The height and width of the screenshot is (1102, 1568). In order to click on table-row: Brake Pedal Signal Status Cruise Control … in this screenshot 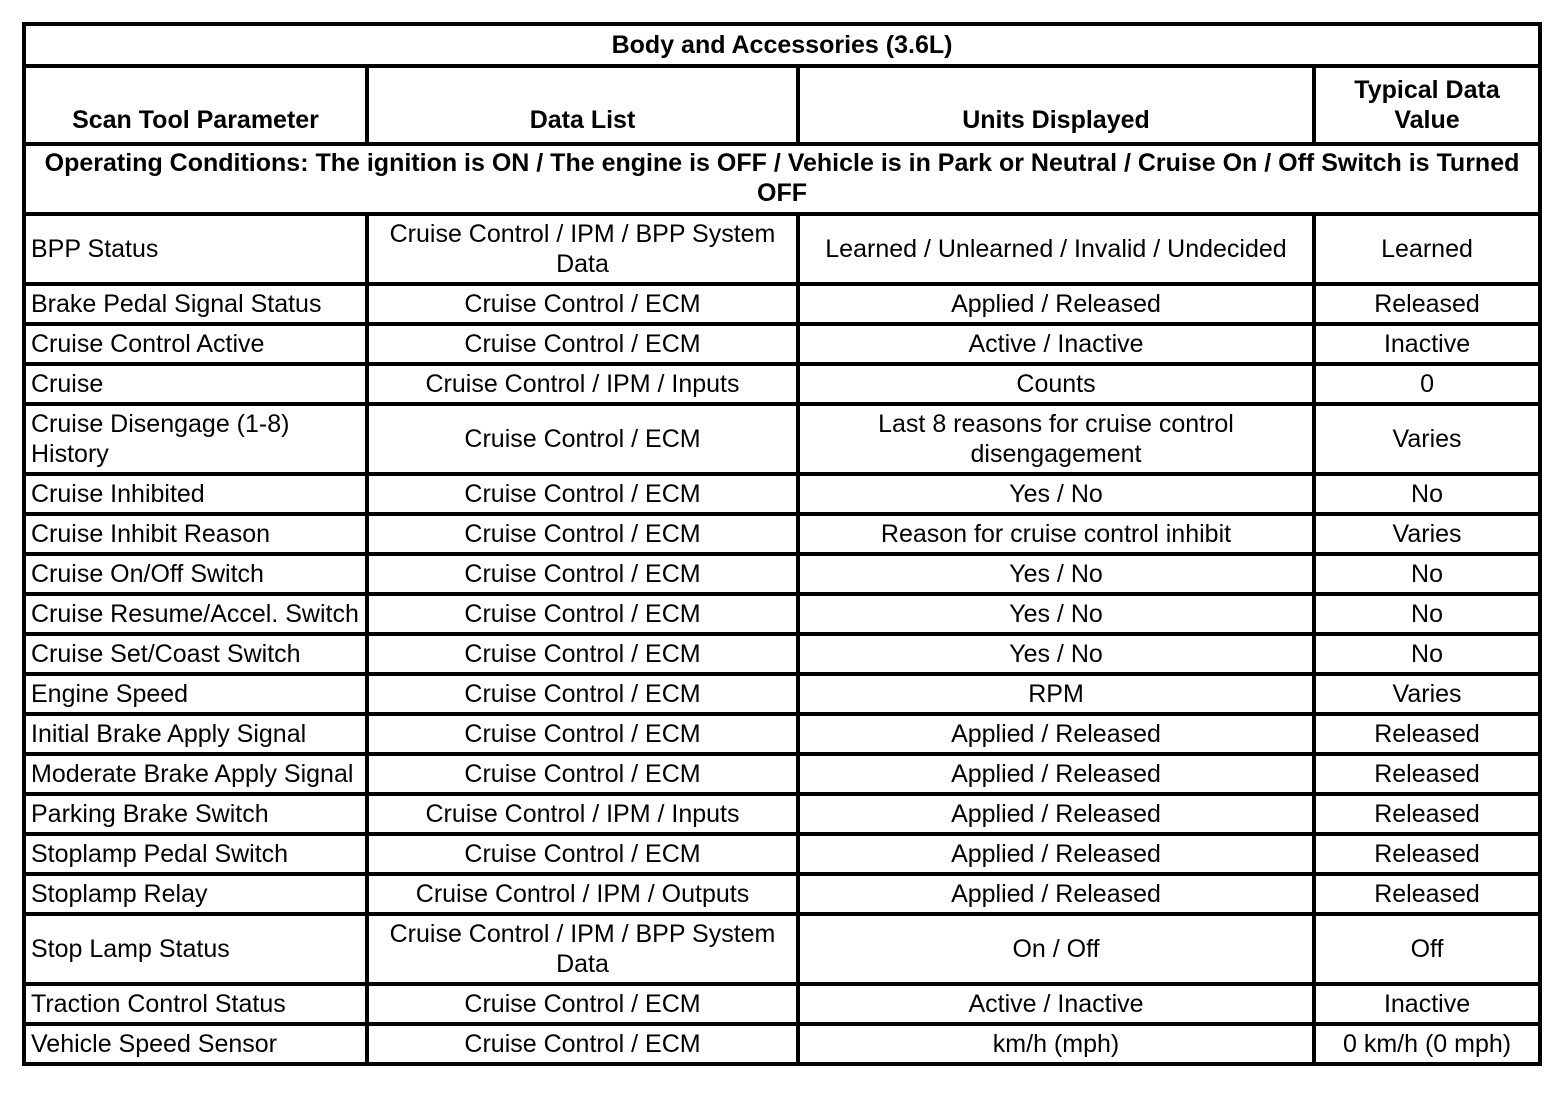, I will do `click(782, 304)`.